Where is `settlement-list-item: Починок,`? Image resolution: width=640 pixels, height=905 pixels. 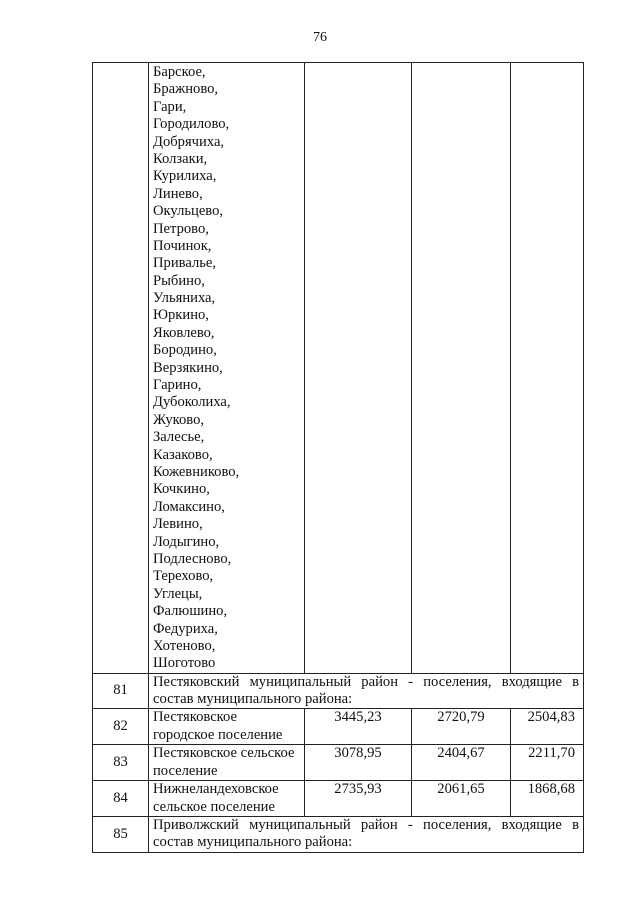
settlement-list-item: Починок, is located at coordinates (182, 245).